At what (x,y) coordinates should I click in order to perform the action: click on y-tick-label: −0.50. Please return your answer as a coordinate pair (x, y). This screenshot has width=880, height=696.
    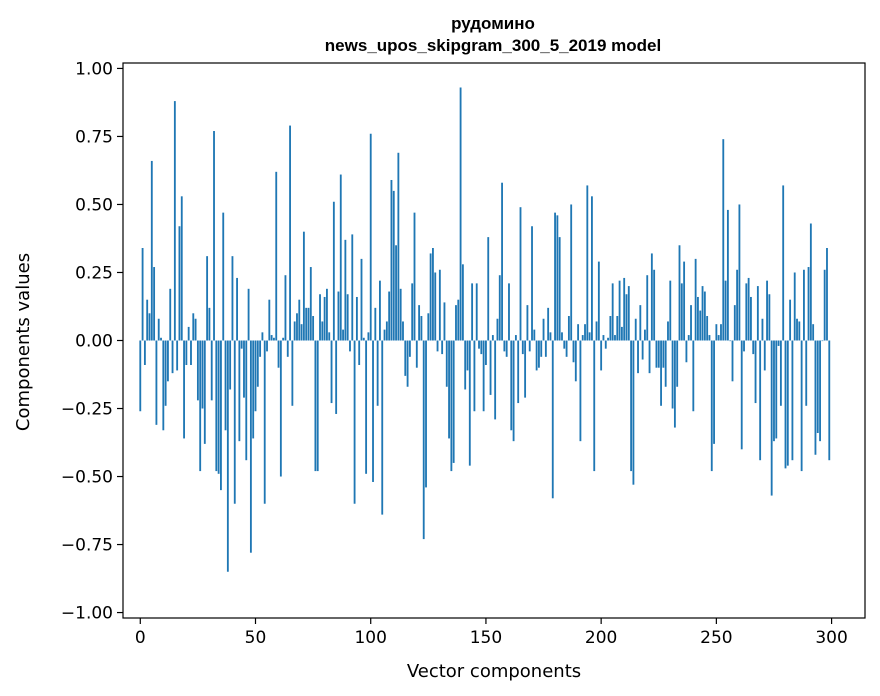
    Looking at the image, I should click on (87, 478).